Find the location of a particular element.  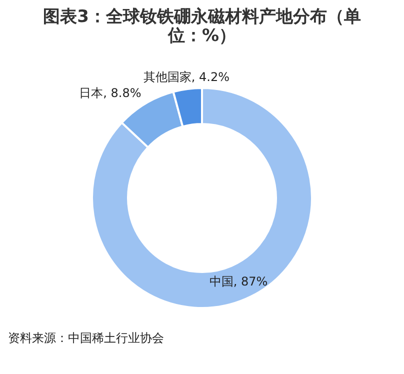

text: 资料来源：中国稀土行业协会 is located at coordinates (86, 338).